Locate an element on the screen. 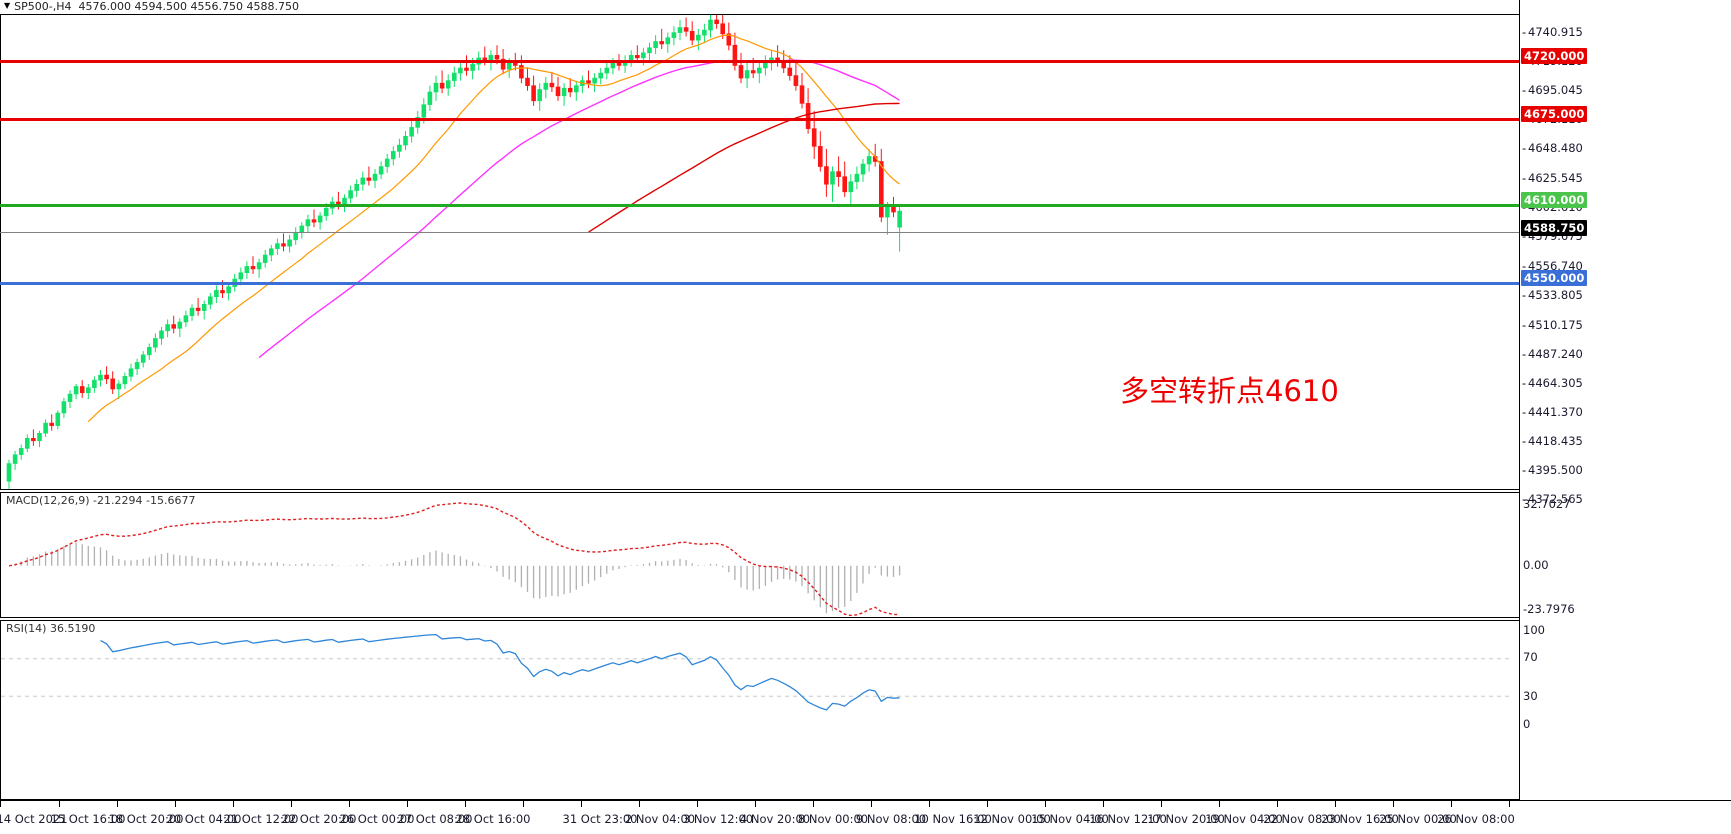  price-tick: -4441.370 is located at coordinates (1552, 412).